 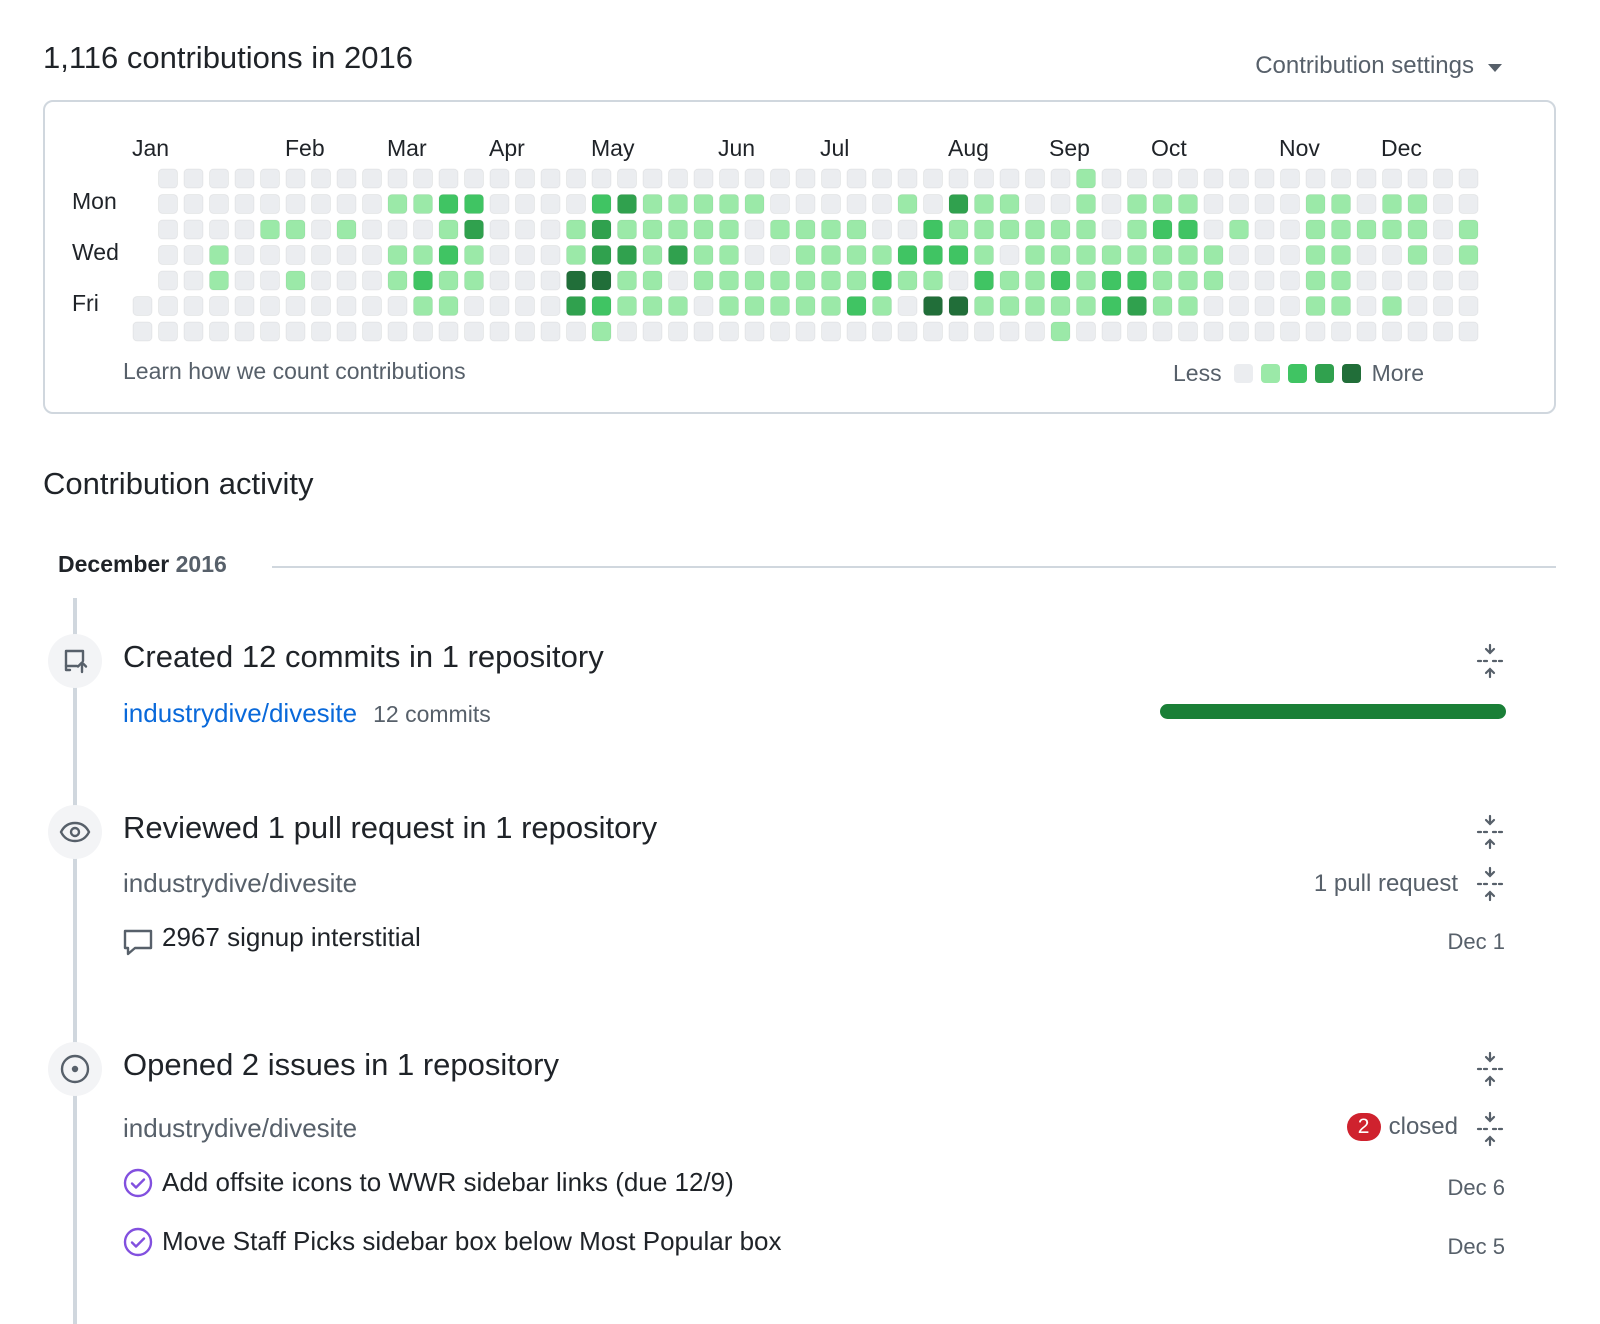 What do you see at coordinates (240, 883) in the screenshot?
I see `reviews-repo-link: industrydive/divesite` at bounding box center [240, 883].